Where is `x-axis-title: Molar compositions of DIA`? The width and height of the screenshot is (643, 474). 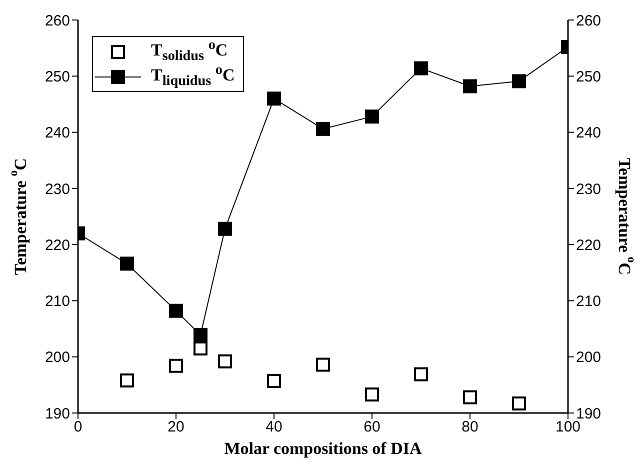 x-axis-title: Molar compositions of DIA is located at coordinates (323, 448).